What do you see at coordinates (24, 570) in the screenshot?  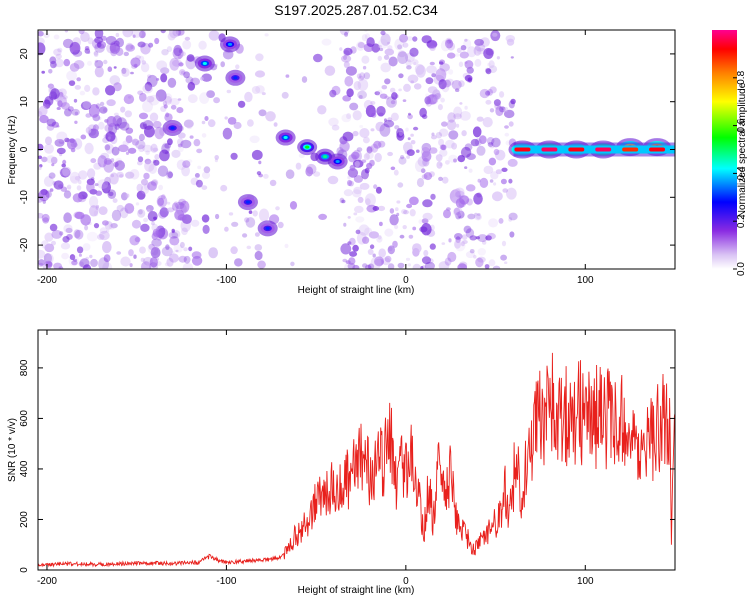 I see `snr-y-tick-label: 0` at bounding box center [24, 570].